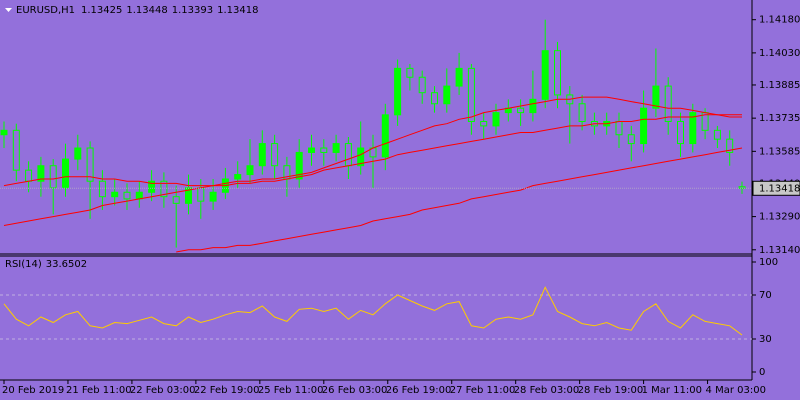  Describe the element at coordinates (762, 372) in the screenshot. I see `y-tick-label: 0` at that location.